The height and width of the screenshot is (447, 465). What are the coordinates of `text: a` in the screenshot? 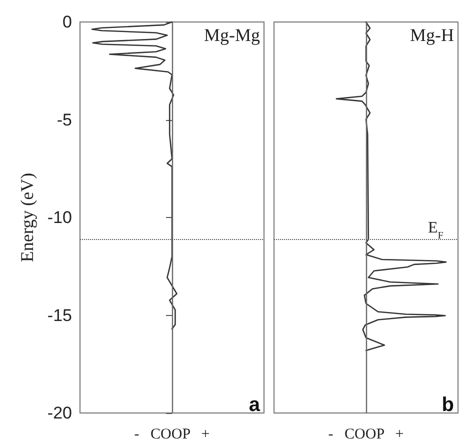 It's located at (254, 405).